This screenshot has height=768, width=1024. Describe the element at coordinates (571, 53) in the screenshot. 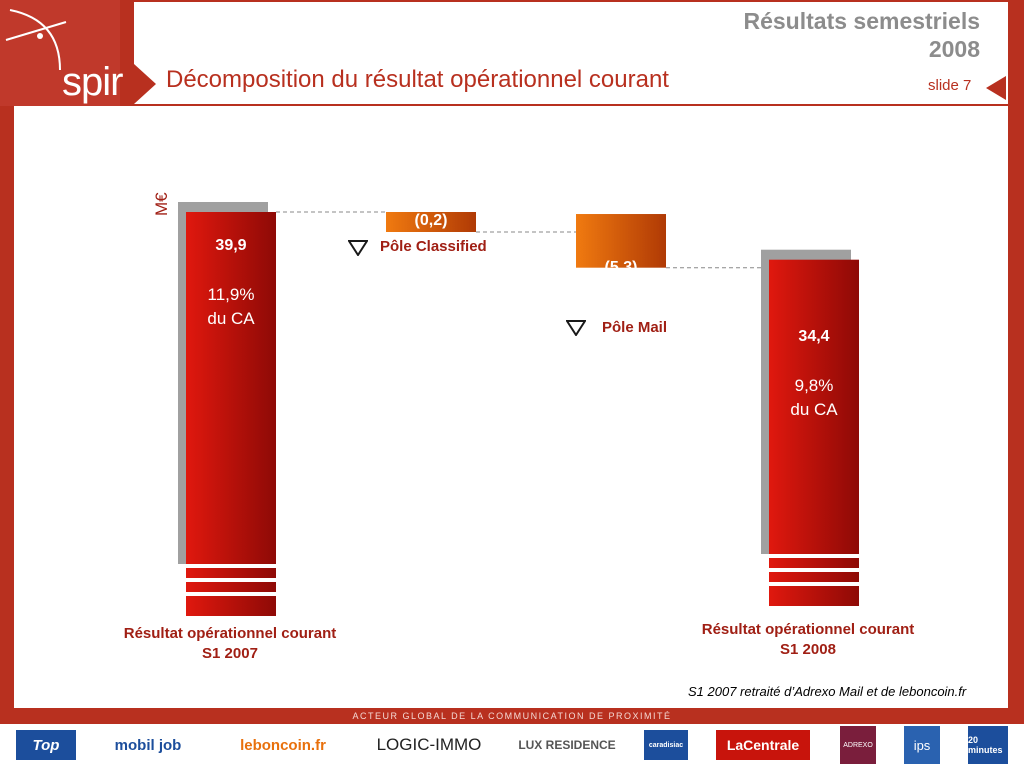

I see `header-panel` at that location.